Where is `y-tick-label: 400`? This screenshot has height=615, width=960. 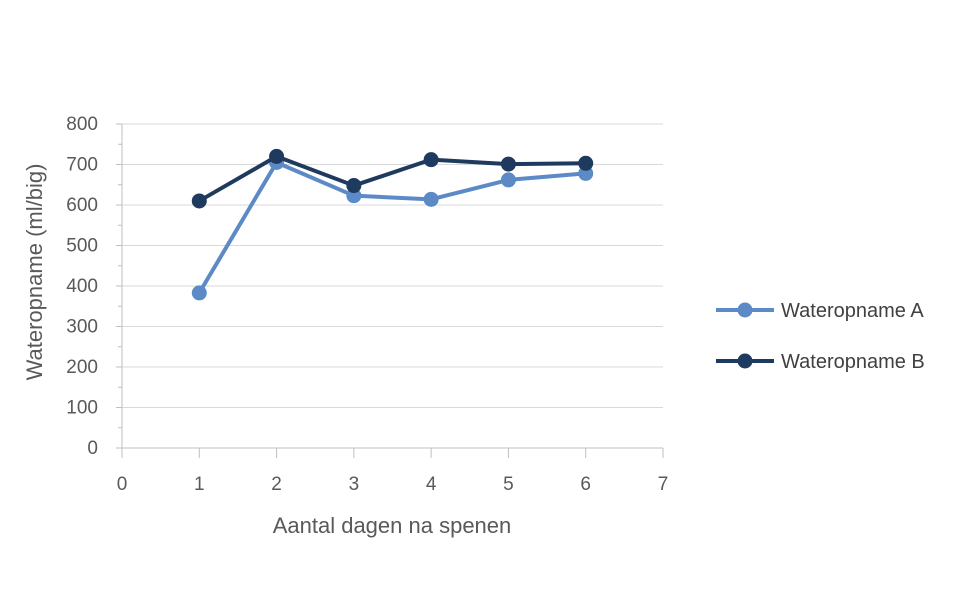
y-tick-label: 400 is located at coordinates (82, 286).